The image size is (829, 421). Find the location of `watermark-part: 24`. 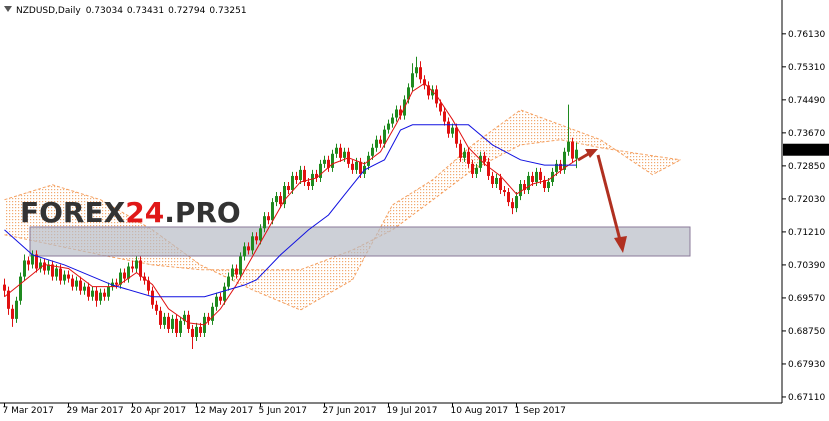

watermark-part: 24 is located at coordinates (144, 212).